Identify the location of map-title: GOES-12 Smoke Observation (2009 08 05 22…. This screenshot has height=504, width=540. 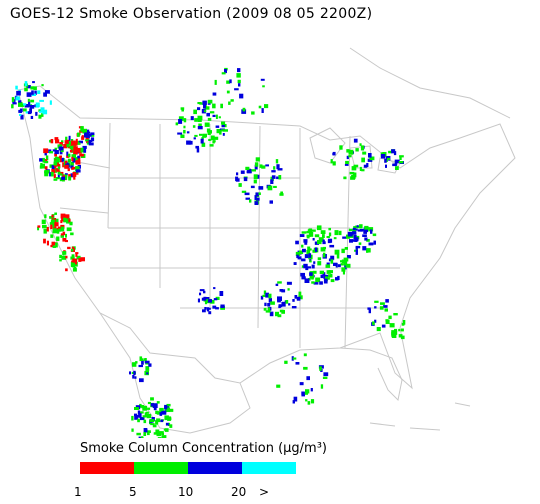
(191, 14).